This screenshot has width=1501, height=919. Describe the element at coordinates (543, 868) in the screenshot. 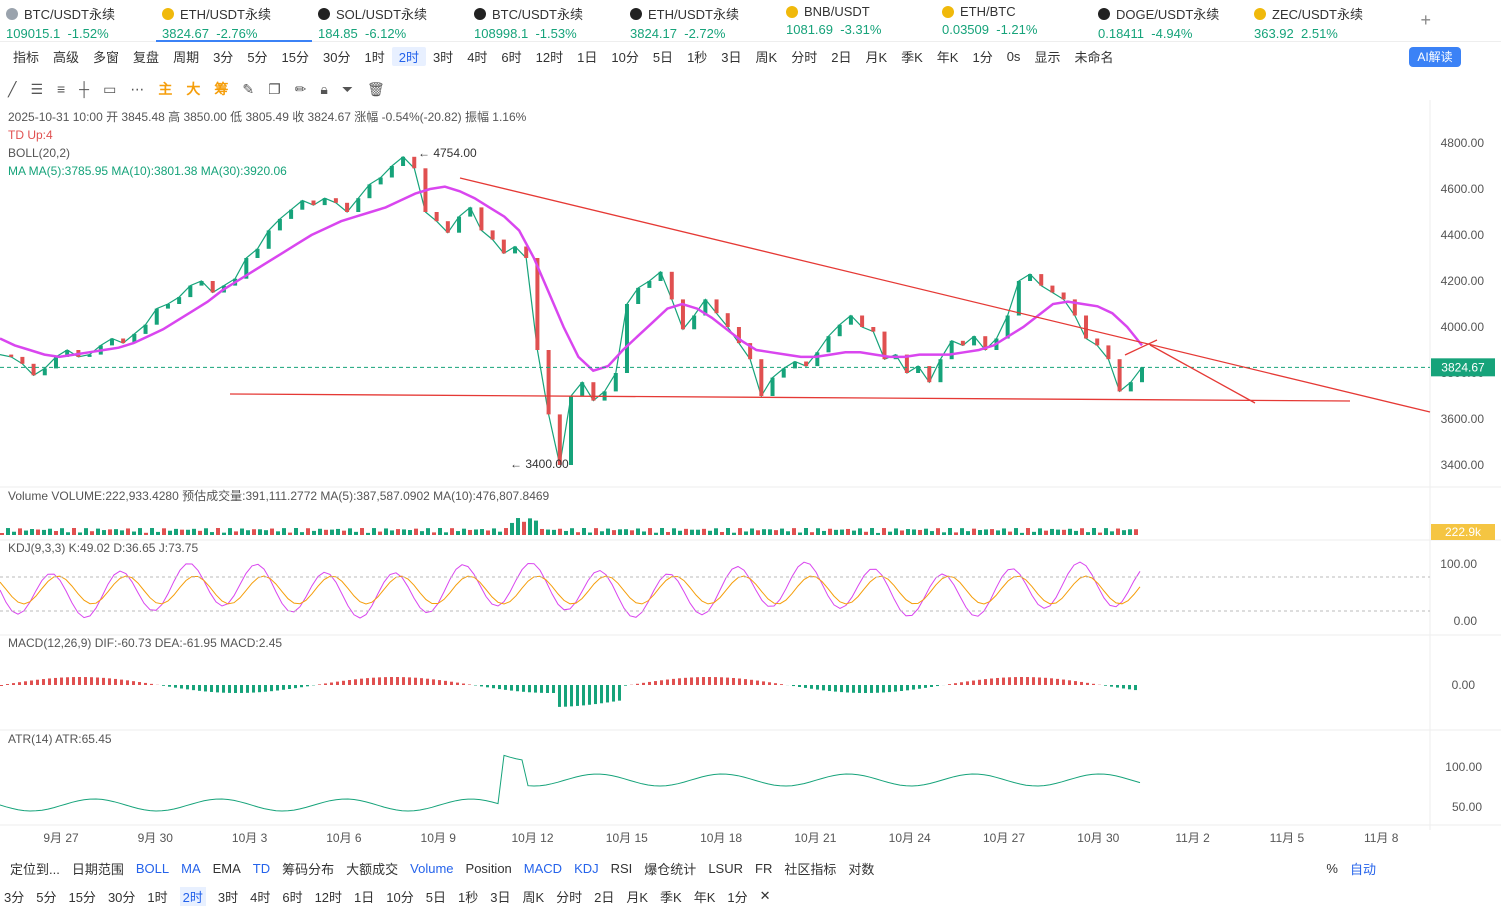

I see `indicator-toggle: MACD` at that location.